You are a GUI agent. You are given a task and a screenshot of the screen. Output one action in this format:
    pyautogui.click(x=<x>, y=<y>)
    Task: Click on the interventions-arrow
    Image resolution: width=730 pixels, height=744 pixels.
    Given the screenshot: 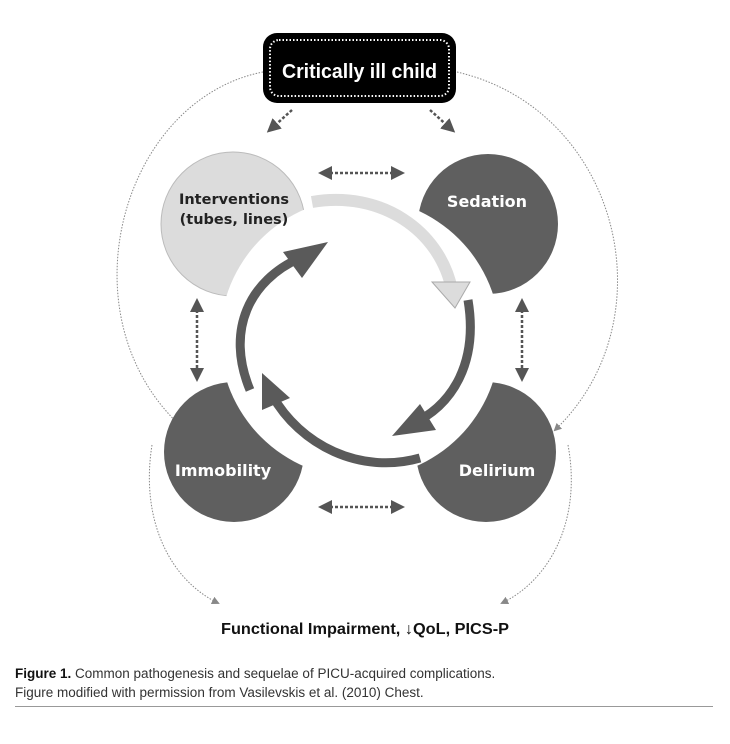 What is the action you would take?
    pyautogui.click(x=384, y=242)
    